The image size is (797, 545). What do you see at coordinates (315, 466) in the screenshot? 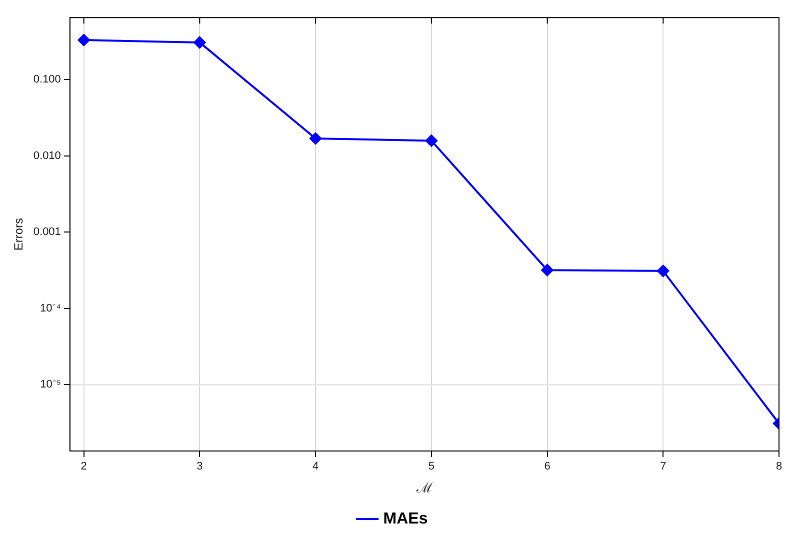
I see `x-tick-label: 4` at bounding box center [315, 466].